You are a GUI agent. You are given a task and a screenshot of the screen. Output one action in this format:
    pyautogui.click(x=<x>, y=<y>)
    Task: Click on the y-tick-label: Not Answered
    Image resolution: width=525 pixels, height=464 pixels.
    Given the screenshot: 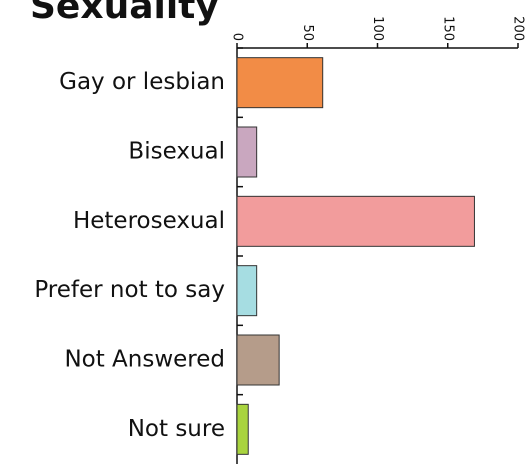 What is the action you would take?
    pyautogui.click(x=144, y=360)
    